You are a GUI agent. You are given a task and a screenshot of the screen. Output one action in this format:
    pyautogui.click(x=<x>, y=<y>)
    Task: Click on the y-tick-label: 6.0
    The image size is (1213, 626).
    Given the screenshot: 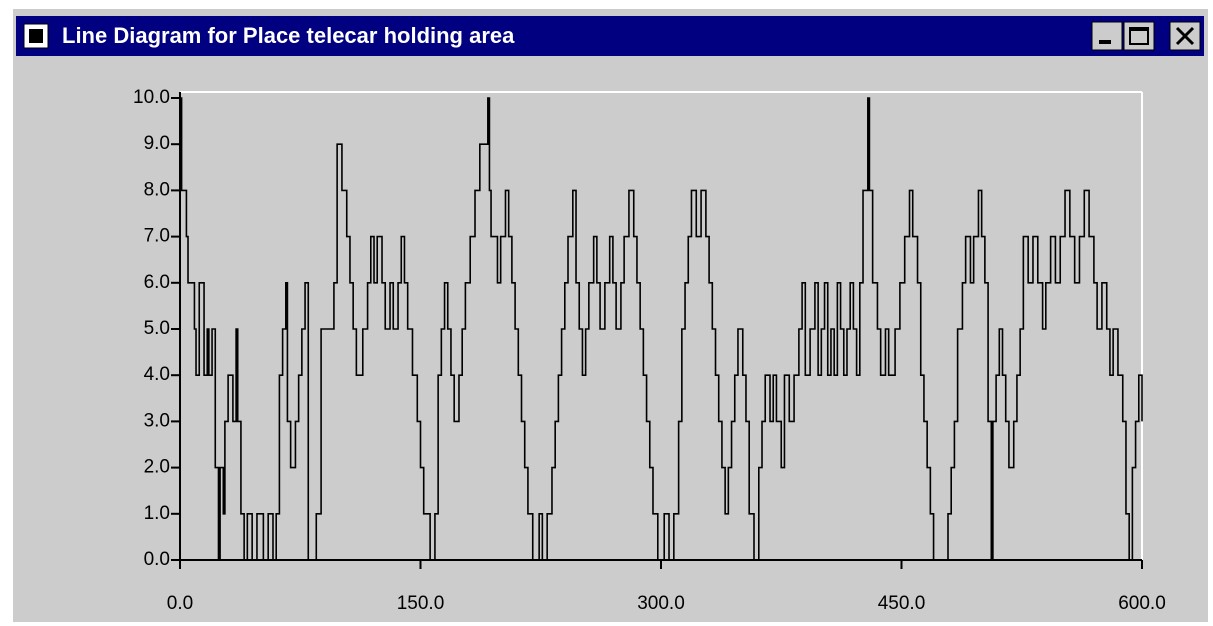 What is the action you would take?
    pyautogui.click(x=157, y=282)
    